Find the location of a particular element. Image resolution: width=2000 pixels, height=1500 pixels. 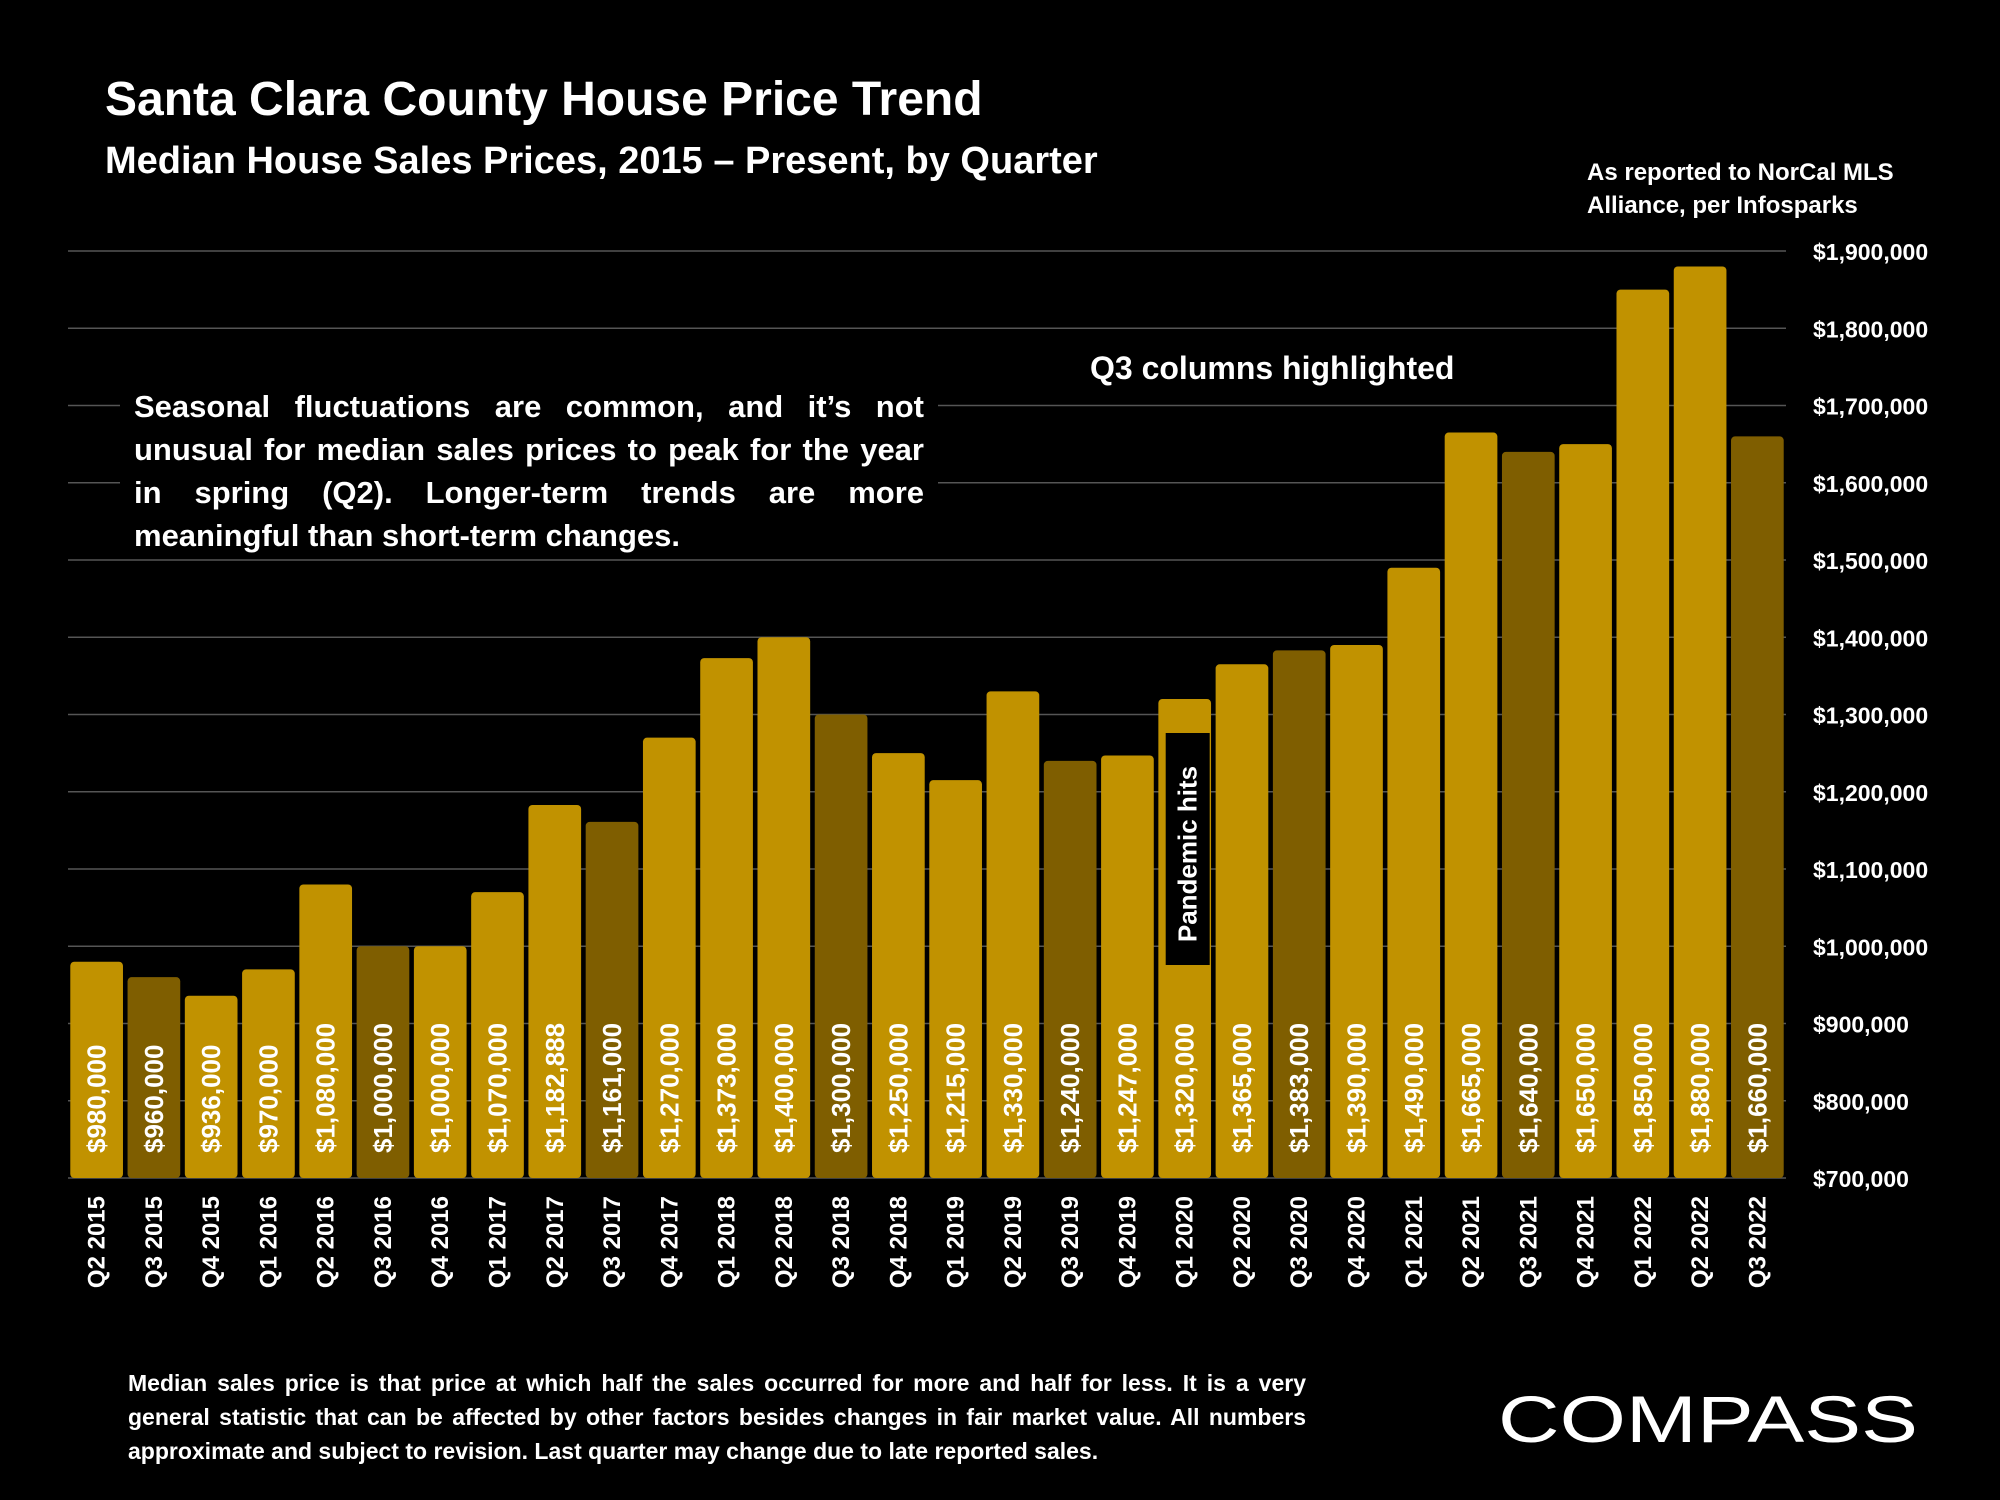

q3-highlight-note: Q3 columns highlighted is located at coordinates (1272, 368).